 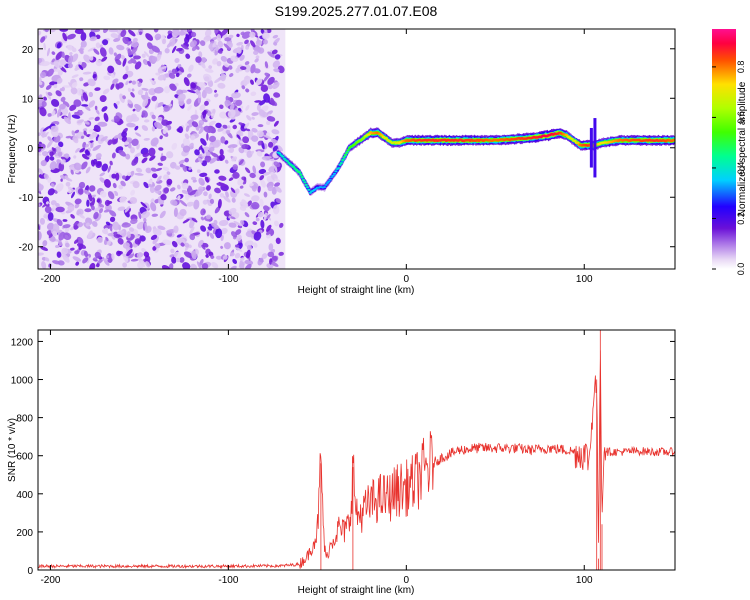 I want to click on snr-y-tick-label: 200, so click(x=24, y=533).